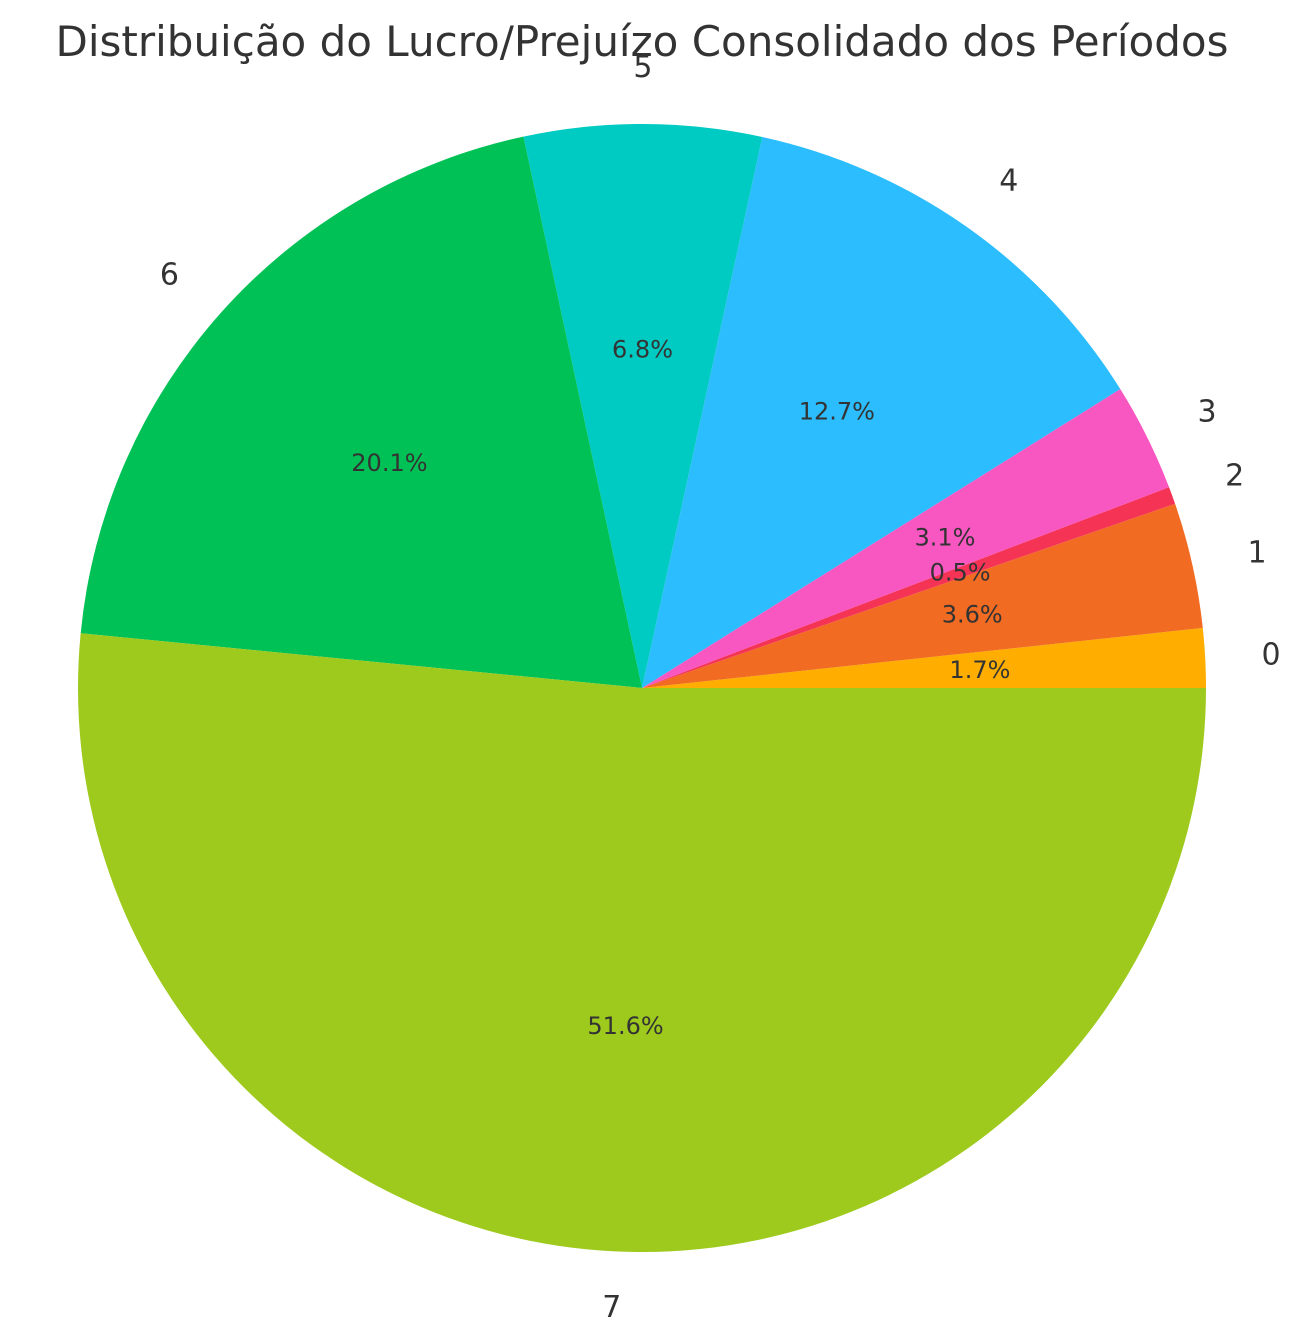 The height and width of the screenshot is (1343, 1301). I want to click on percent-label-6: 20.1%, so click(389, 463).